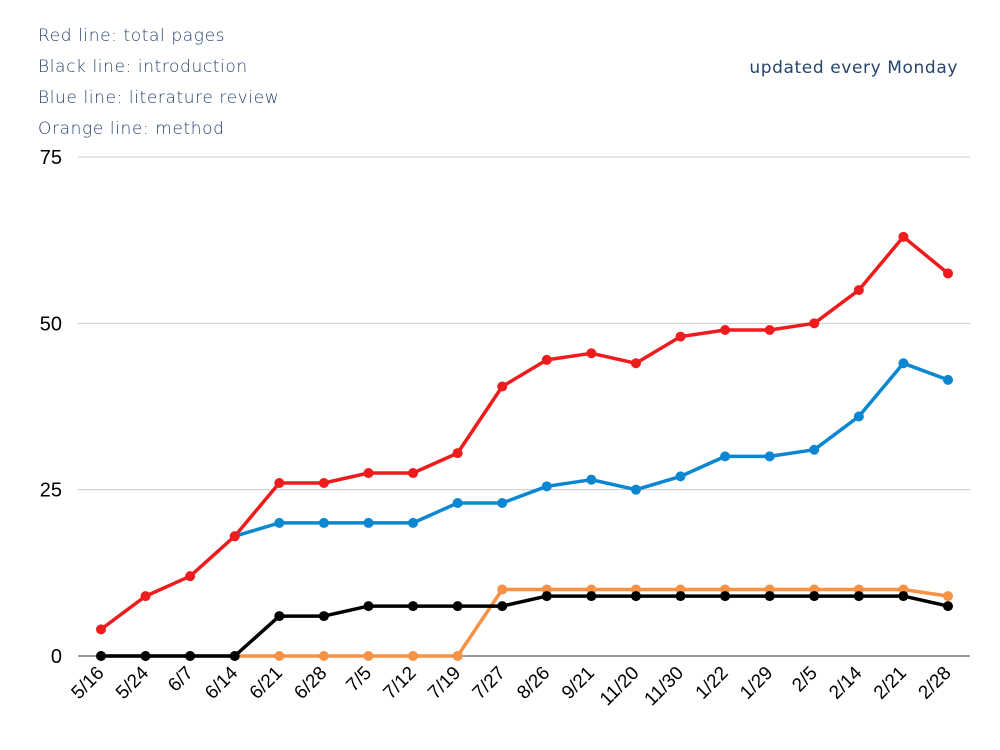 This screenshot has width=1000, height=750. Describe the element at coordinates (400, 683) in the screenshot. I see `x-tick-label: 7/12` at that location.